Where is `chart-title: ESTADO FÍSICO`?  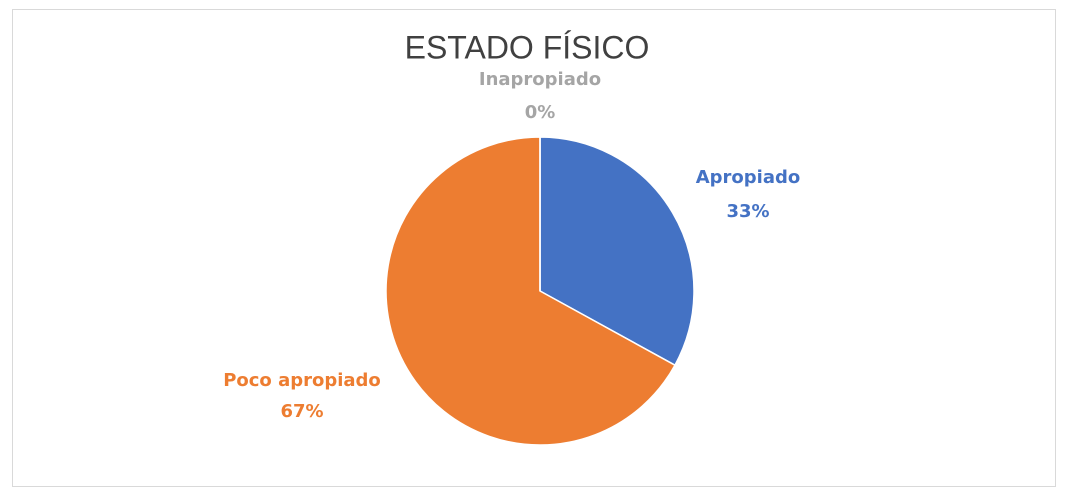 chart-title: ESTADO FÍSICO is located at coordinates (527, 47).